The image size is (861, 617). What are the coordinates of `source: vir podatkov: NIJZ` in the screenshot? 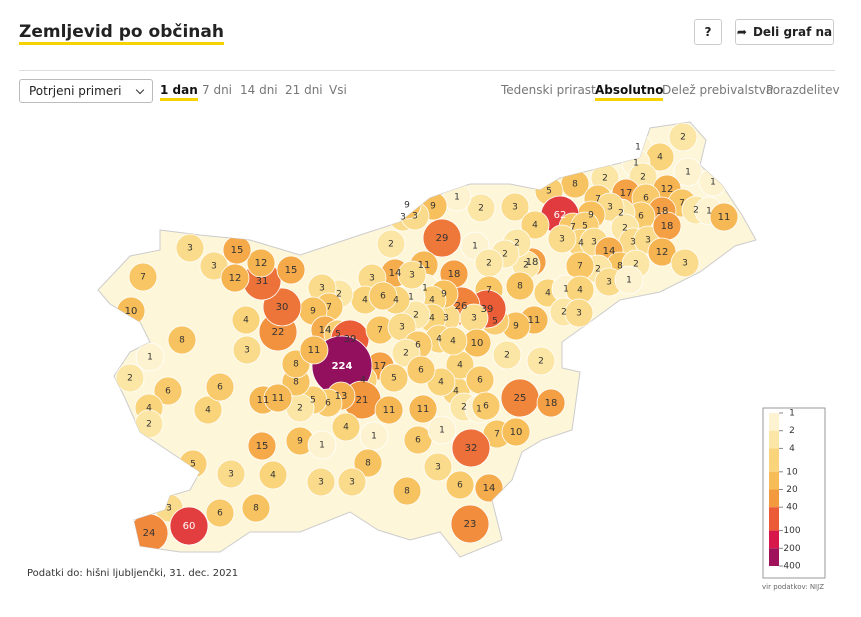 It's located at (793, 587).